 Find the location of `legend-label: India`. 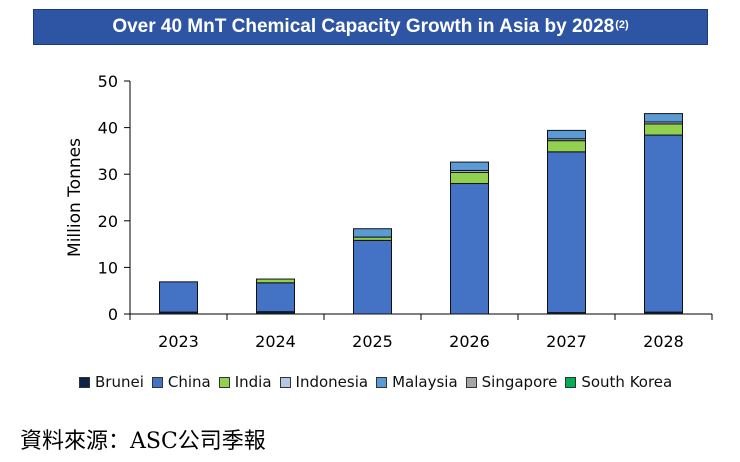

legend-label: India is located at coordinates (253, 382).